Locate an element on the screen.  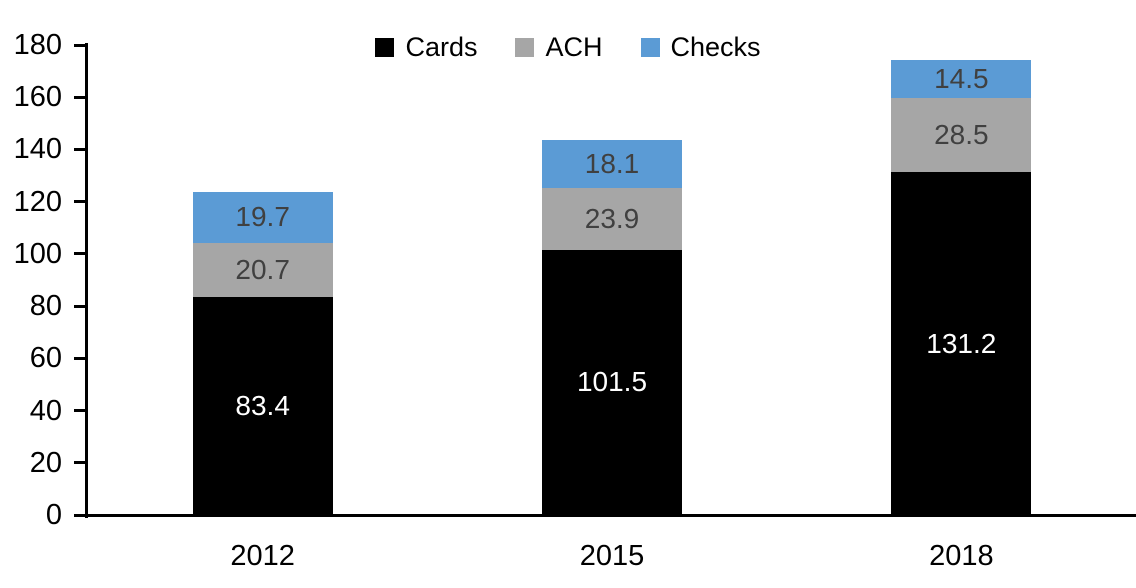
bar-value-label: 18.1 is located at coordinates (612, 163).